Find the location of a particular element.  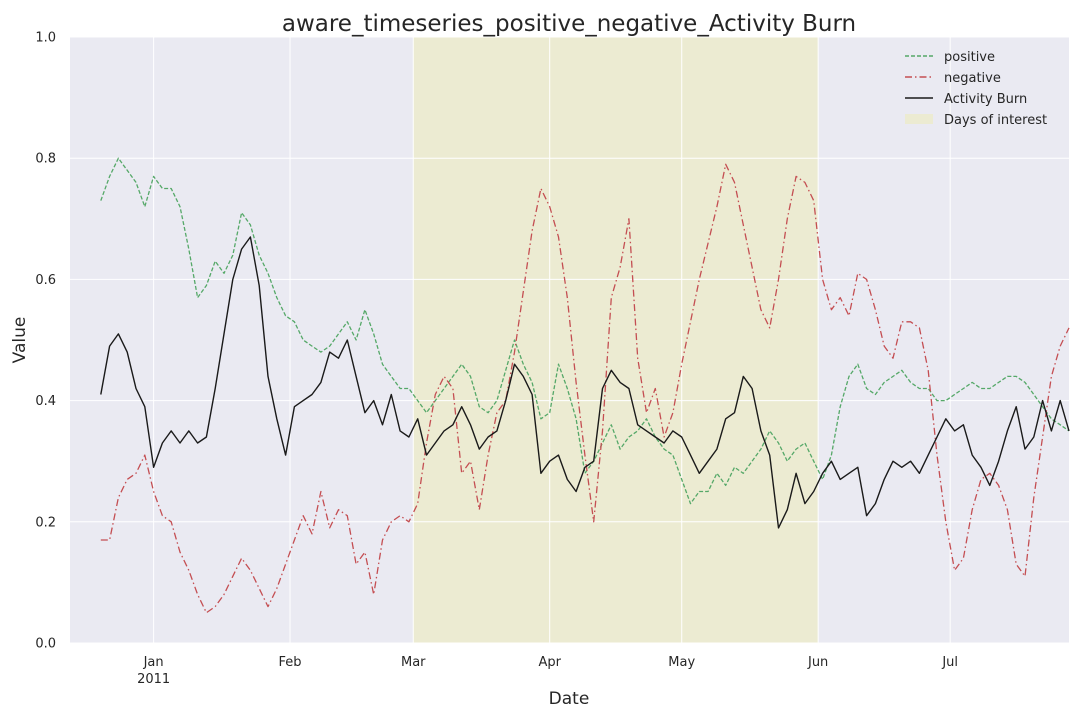

legend-swatch is located at coordinates (919, 119).